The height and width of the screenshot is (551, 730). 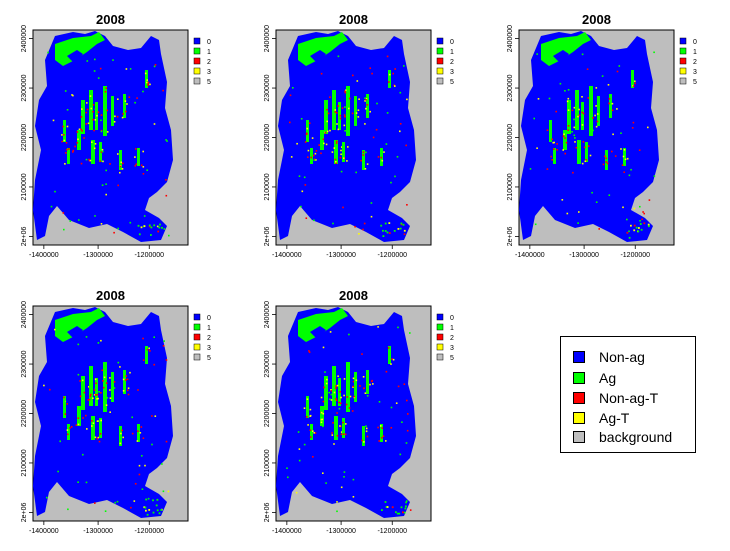 What do you see at coordinates (98, 531) in the screenshot?
I see `x-tick-label: -1300000` at bounding box center [98, 531].